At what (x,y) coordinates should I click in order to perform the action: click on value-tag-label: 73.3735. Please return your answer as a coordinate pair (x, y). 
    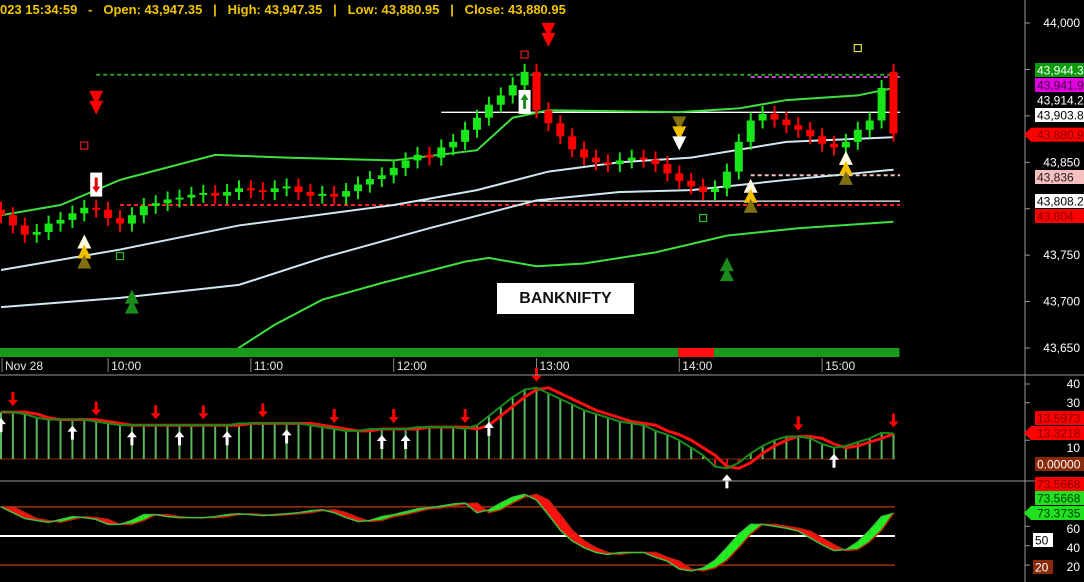
    Looking at the image, I should click on (1059, 514).